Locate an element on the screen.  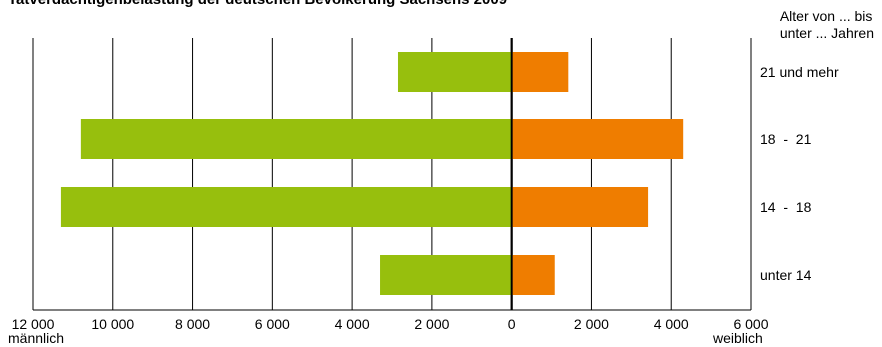
category-label: 21 und mehr is located at coordinates (799, 72).